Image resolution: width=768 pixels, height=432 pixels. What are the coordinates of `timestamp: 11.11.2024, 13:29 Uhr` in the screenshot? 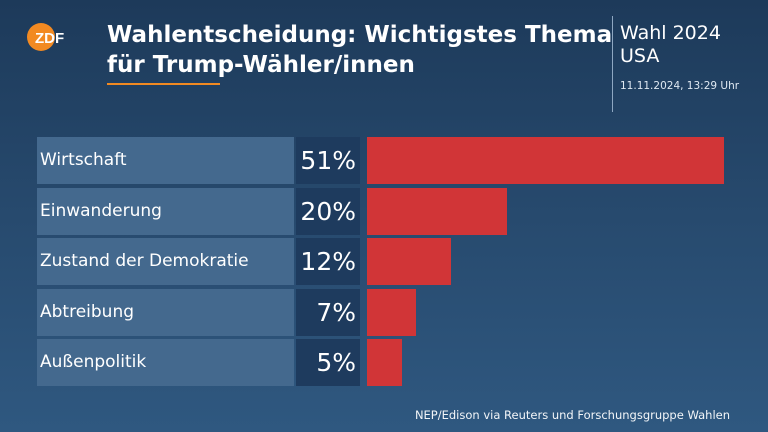 It's located at (680, 86).